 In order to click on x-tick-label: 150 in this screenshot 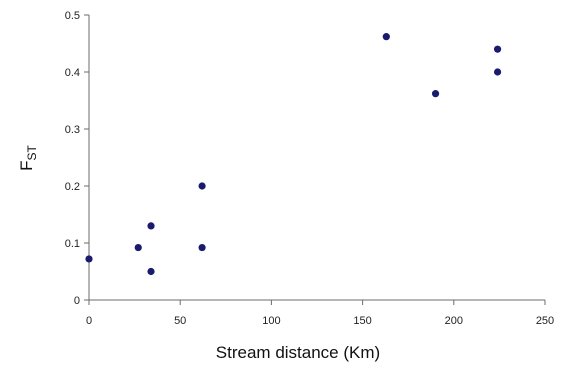, I will do `click(362, 321)`.